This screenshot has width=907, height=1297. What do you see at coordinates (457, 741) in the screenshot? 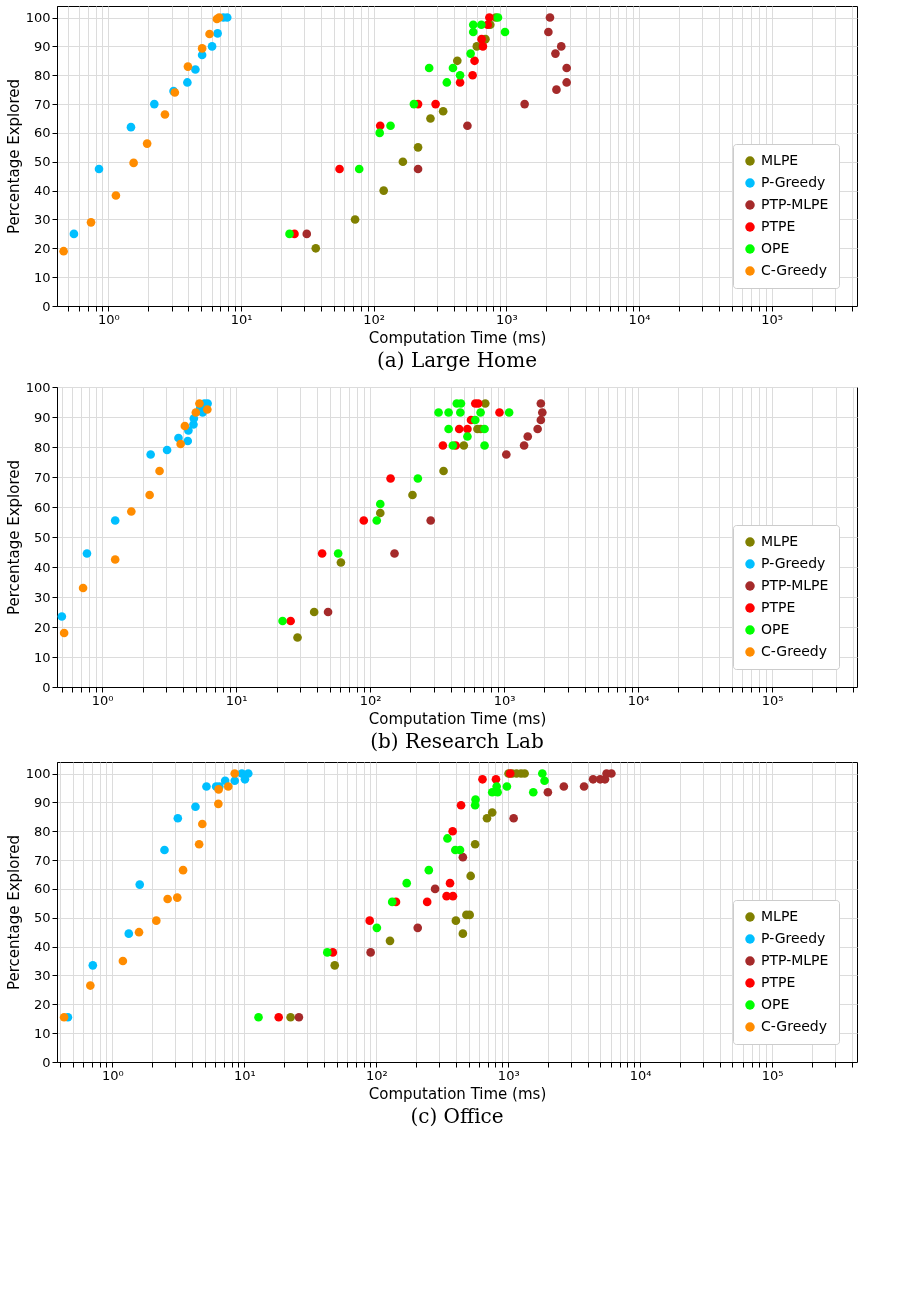
I see `text: (b) Research Lab` at bounding box center [457, 741].